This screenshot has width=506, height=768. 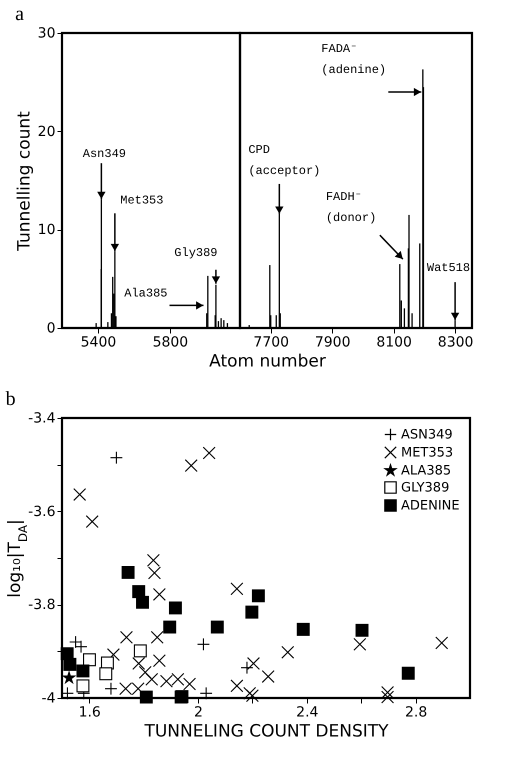 I want to click on y-tick-label: 10, so click(x=47, y=230).